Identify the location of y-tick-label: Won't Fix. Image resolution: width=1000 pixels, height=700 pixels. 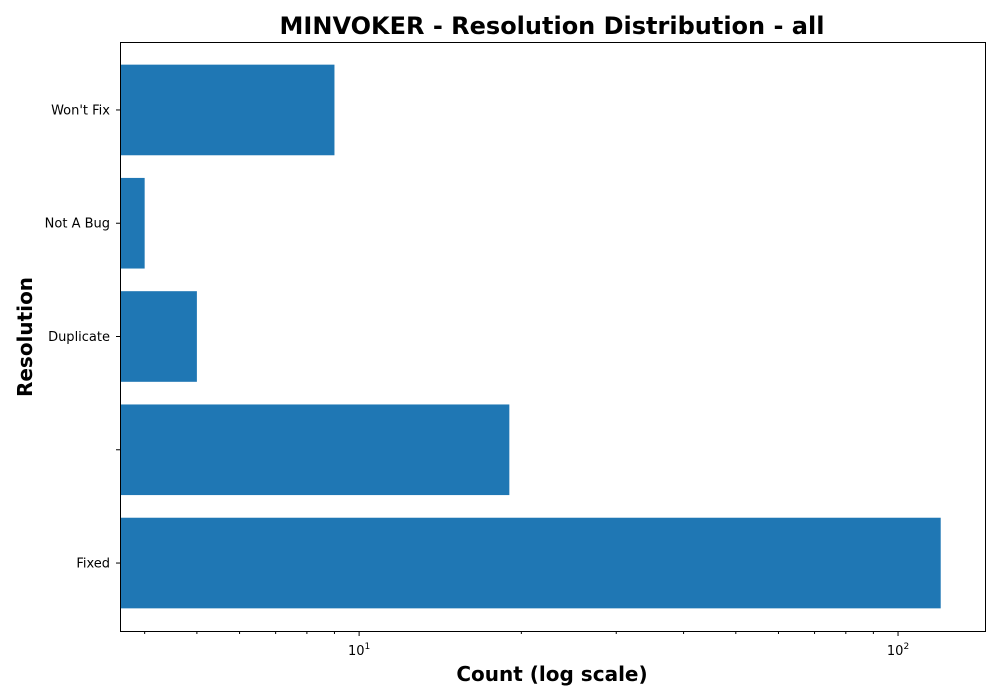
(80, 110).